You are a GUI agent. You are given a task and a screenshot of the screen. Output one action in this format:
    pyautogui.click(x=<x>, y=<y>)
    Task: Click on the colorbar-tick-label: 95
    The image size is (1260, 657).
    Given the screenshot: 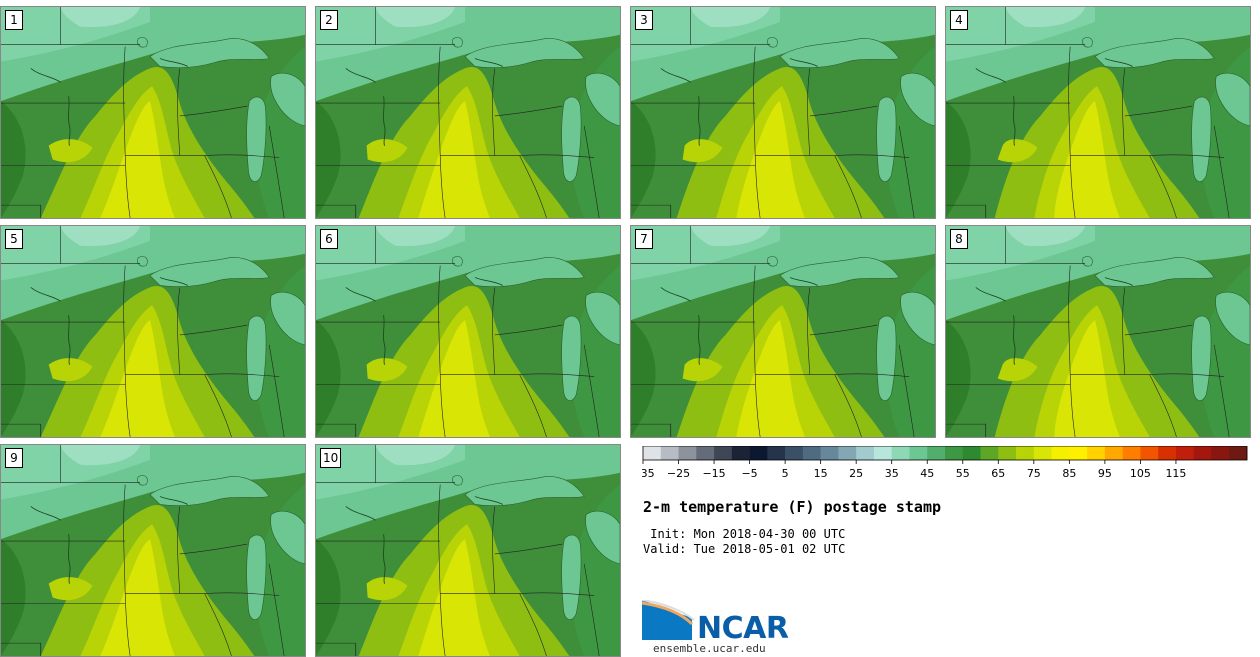 What is the action you would take?
    pyautogui.click(x=1105, y=473)
    